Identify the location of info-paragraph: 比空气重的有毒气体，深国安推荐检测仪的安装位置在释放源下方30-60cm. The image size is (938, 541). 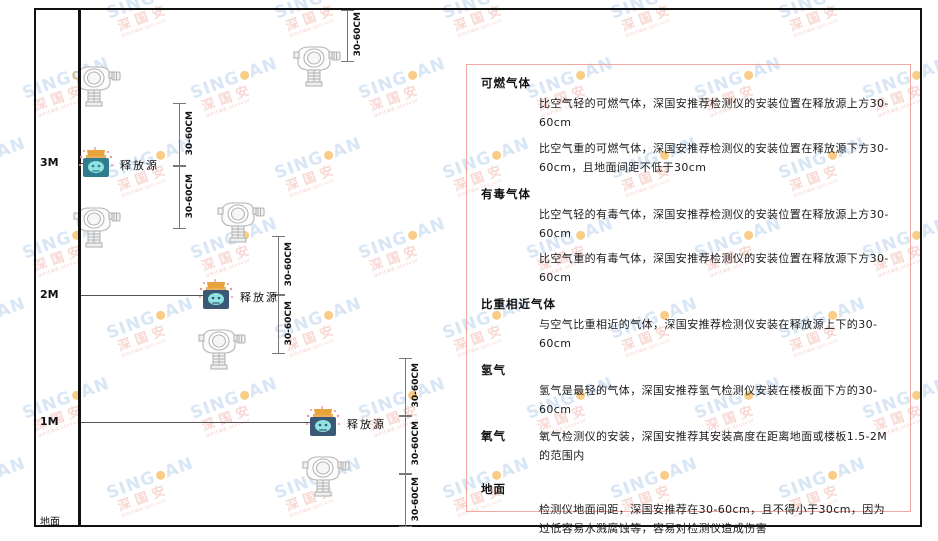
(714, 268).